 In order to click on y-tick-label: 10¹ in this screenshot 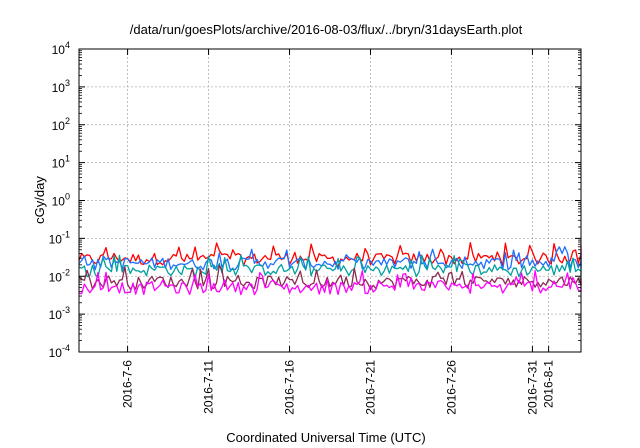, I will do `click(61, 162)`.